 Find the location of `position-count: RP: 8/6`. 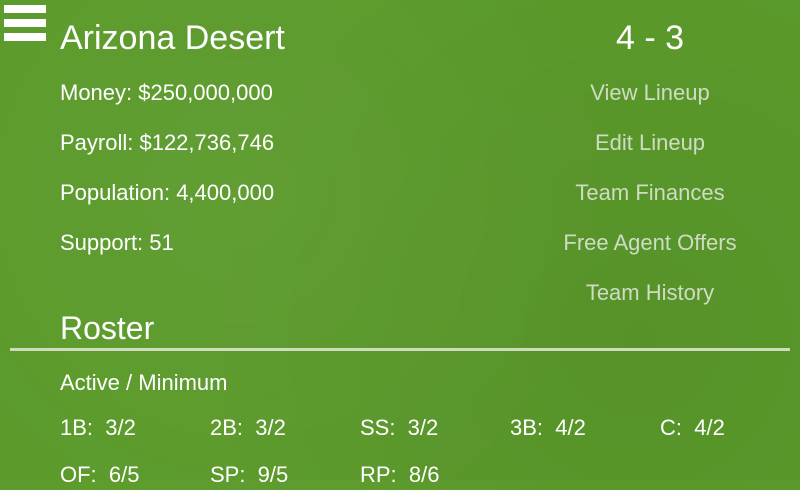

position-count: RP: 8/6 is located at coordinates (400, 474).